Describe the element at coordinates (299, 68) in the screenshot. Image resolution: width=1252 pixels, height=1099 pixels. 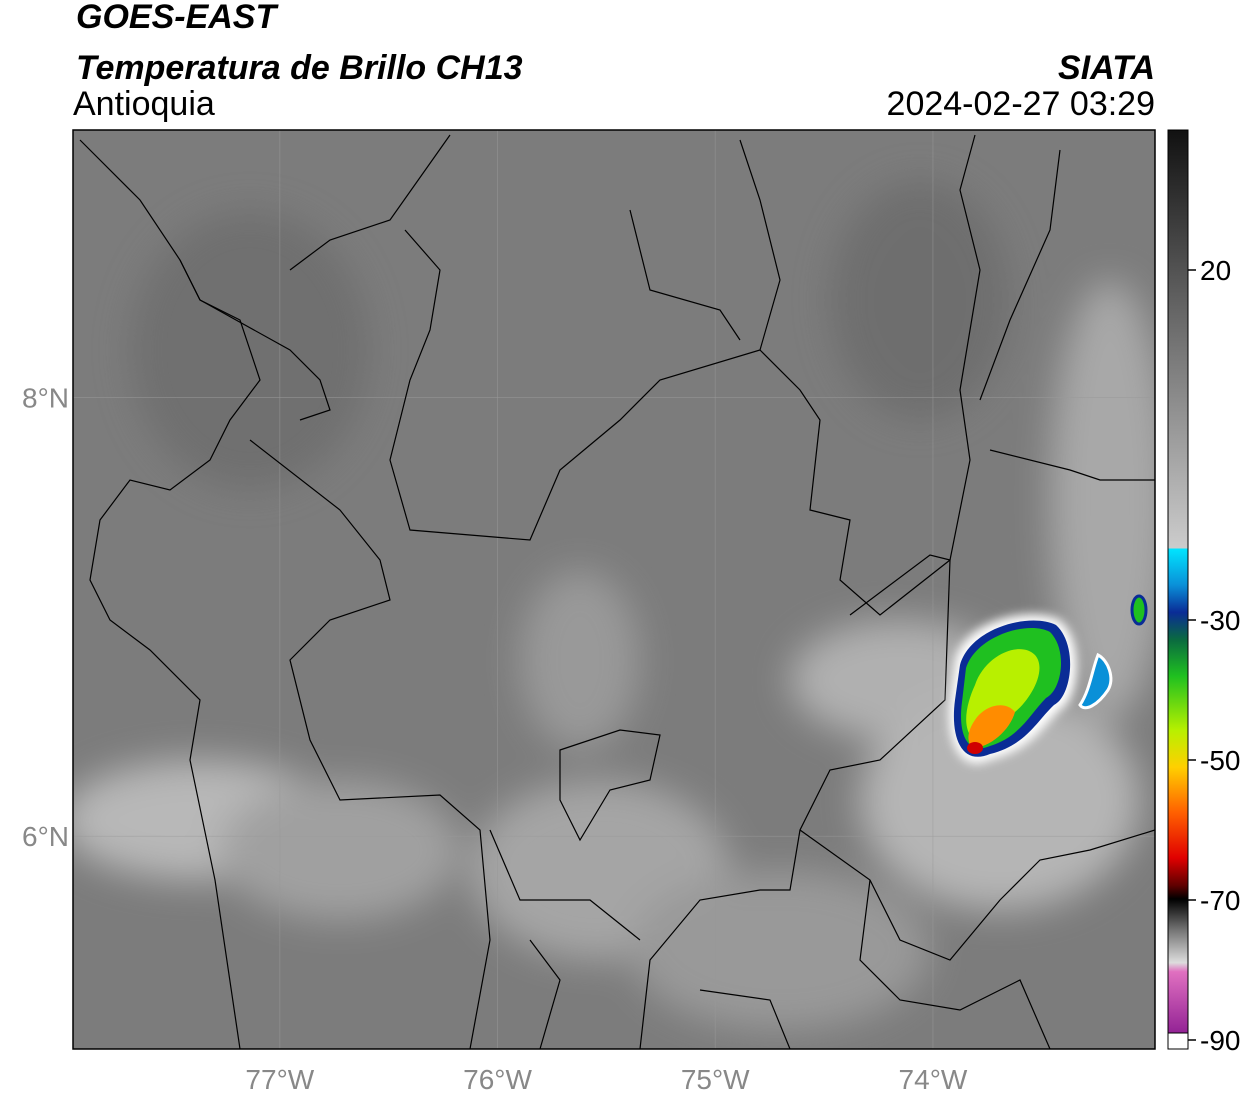
I see `subtitle: Temperatura de Brillo CH13` at that location.